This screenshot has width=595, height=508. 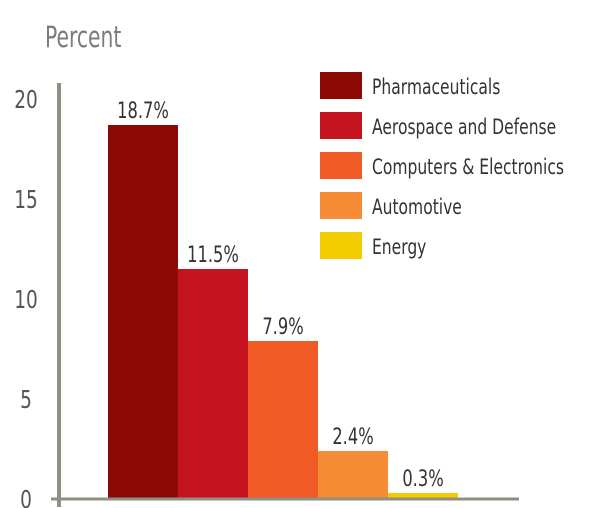 What do you see at coordinates (436, 88) in the screenshot?
I see `legend-label: Pharmaceuticals` at bounding box center [436, 88].